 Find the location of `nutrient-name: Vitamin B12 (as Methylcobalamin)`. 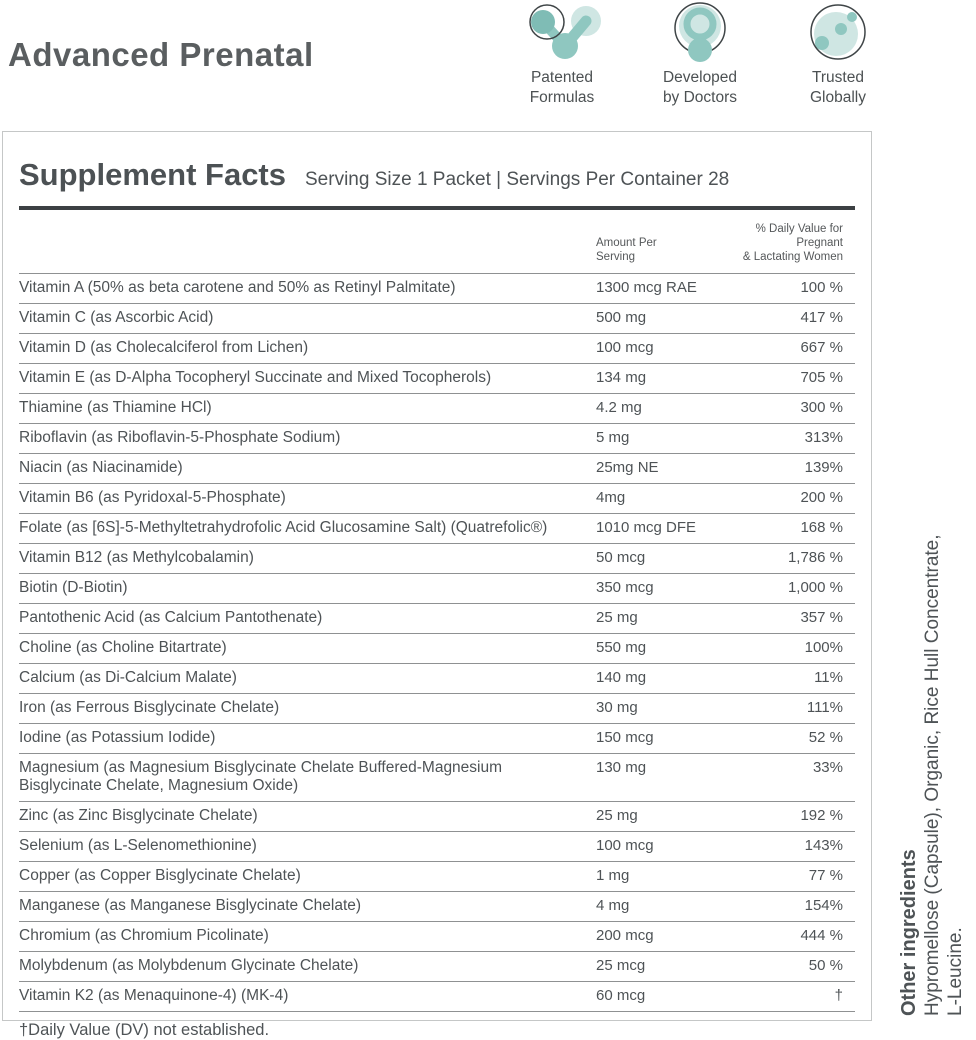

nutrient-name: Vitamin B12 (as Methylcobalamin) is located at coordinates (136, 557).